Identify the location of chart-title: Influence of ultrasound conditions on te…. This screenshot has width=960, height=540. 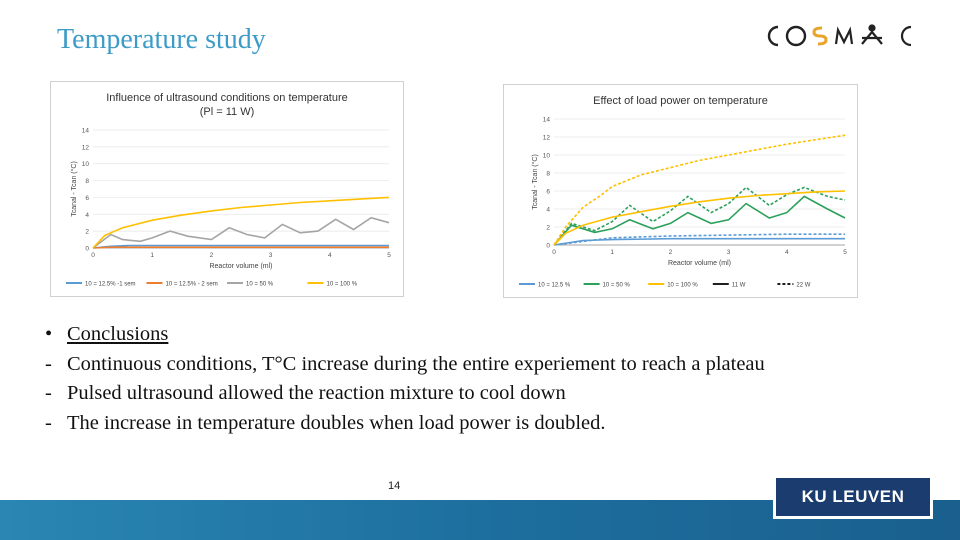
(227, 98).